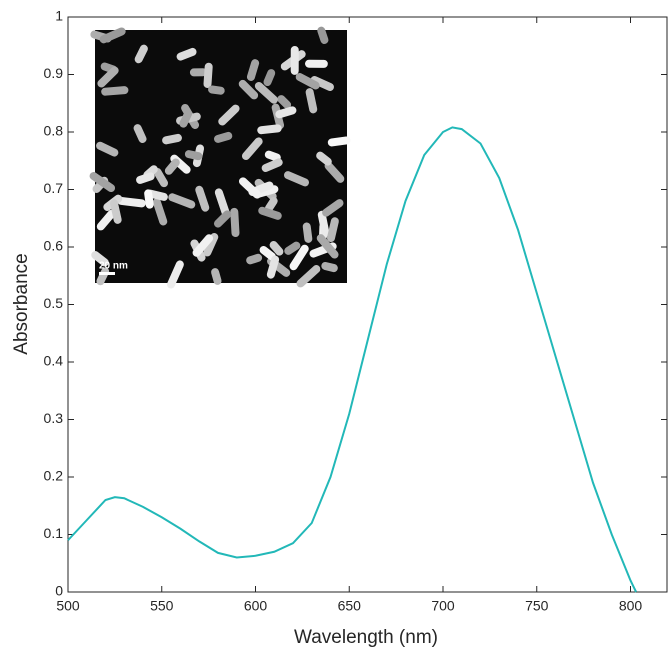 Image resolution: width=668 pixels, height=653 pixels. I want to click on y-tick-label: 0.6, so click(54, 246).